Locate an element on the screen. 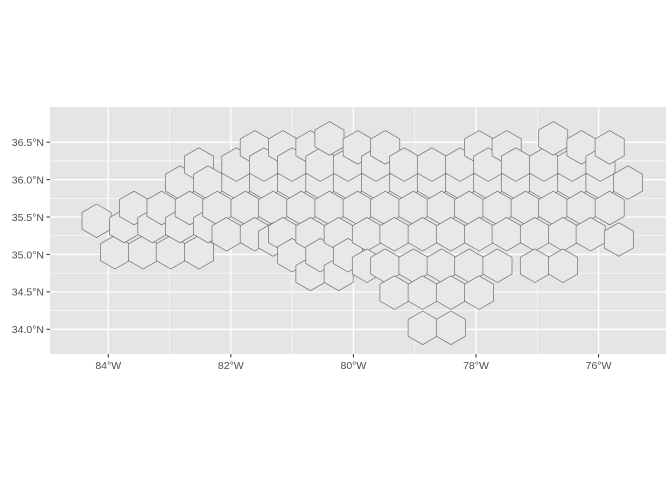 The width and height of the screenshot is (672, 480). y-tick-label: 36.5°N is located at coordinates (28, 143).